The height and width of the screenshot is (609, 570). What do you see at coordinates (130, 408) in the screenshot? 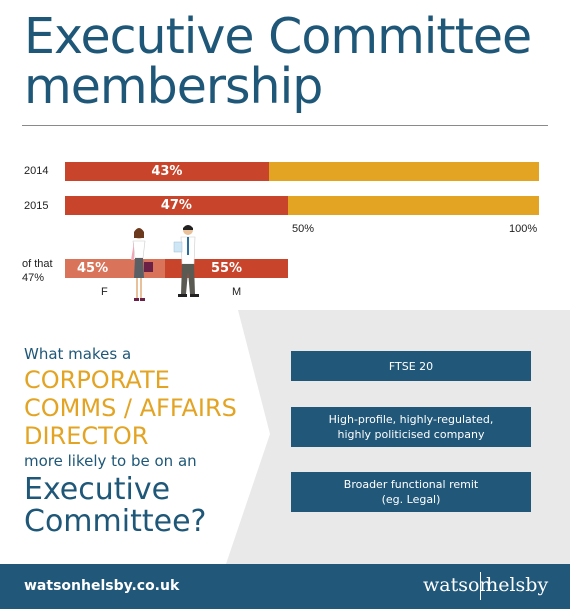
I see `question-highlight-line-2: COMMS / AFFAIRS` at bounding box center [130, 408].